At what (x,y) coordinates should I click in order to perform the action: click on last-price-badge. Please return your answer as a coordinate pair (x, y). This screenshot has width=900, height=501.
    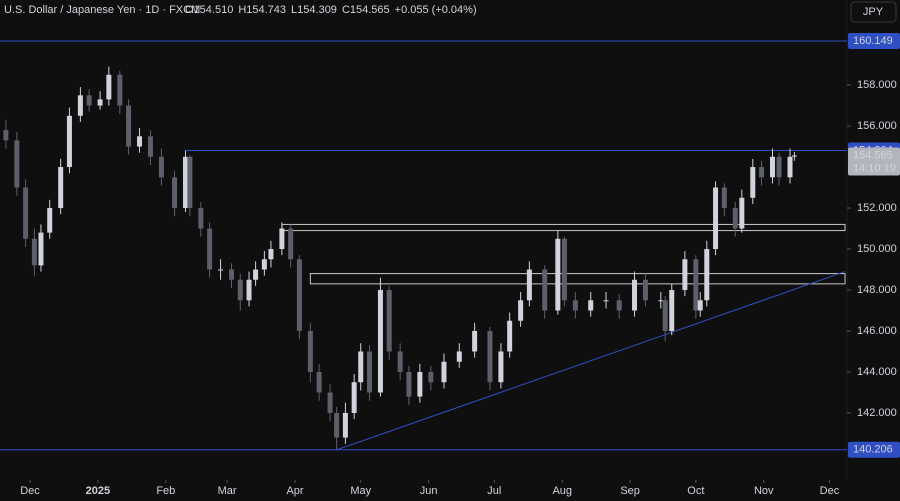
    Looking at the image, I should click on (874, 161).